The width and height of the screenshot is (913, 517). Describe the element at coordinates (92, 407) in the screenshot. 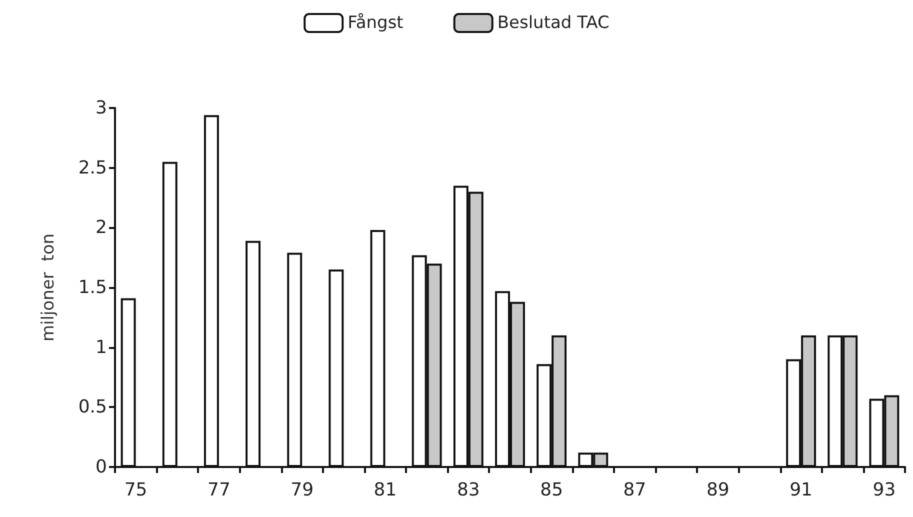

I see `y-tick-label: 0.5` at that location.